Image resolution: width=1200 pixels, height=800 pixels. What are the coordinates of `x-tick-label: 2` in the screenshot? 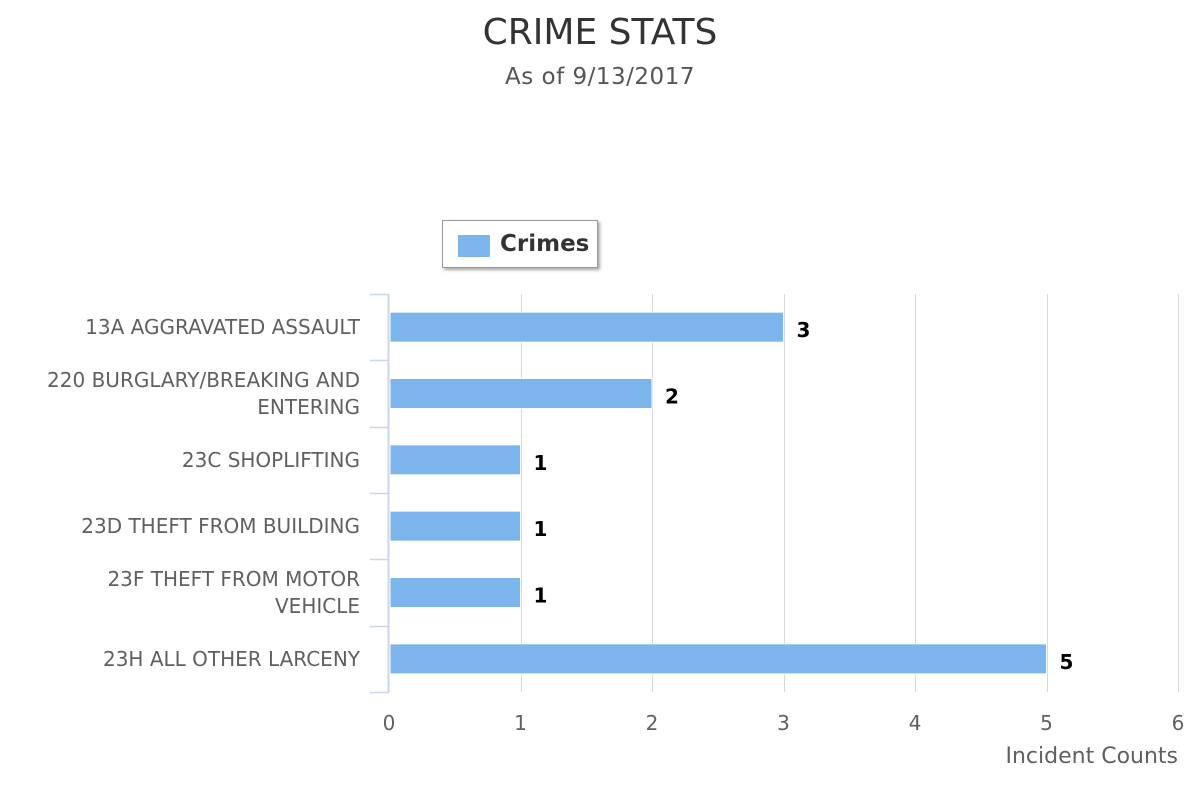 It's located at (652, 723).